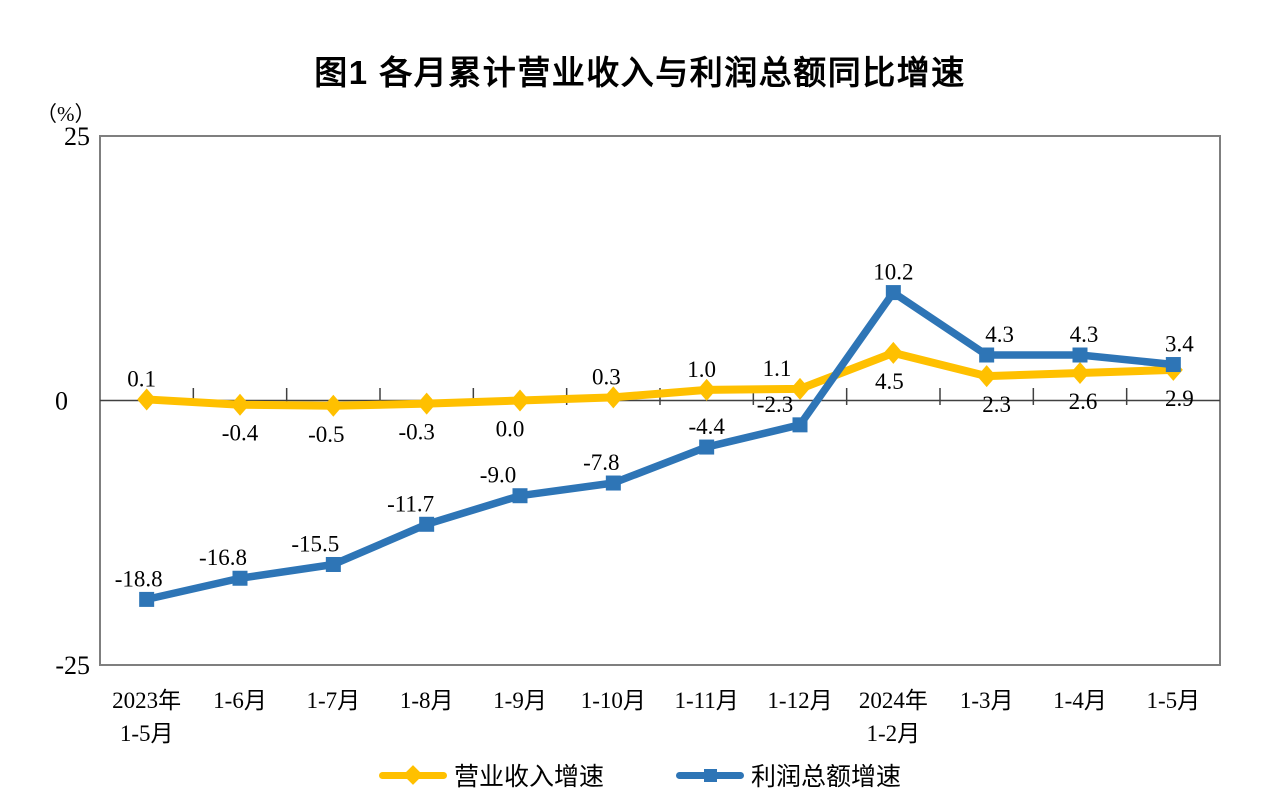 Image resolution: width=1280 pixels, height=807 pixels. Describe the element at coordinates (146, 717) in the screenshot. I see `x-axis-category-label: 2023年 1-5月` at that location.